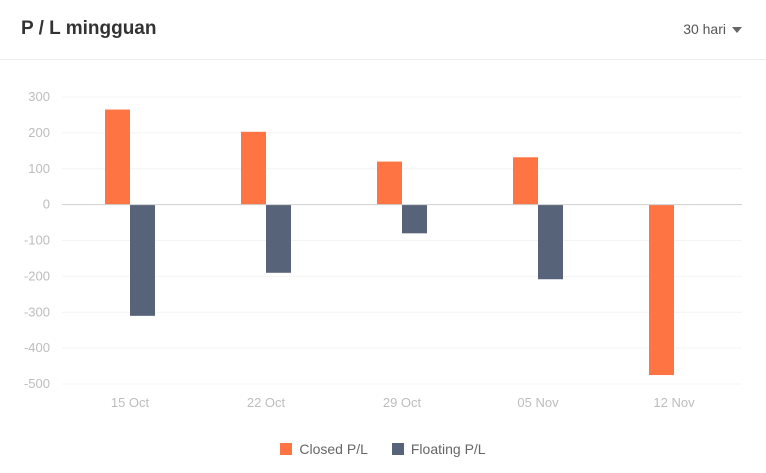 Image resolution: width=766 pixels, height=473 pixels. Describe the element at coordinates (383, 30) in the screenshot. I see `card-header: P / L mingguan 30 hari` at that location.